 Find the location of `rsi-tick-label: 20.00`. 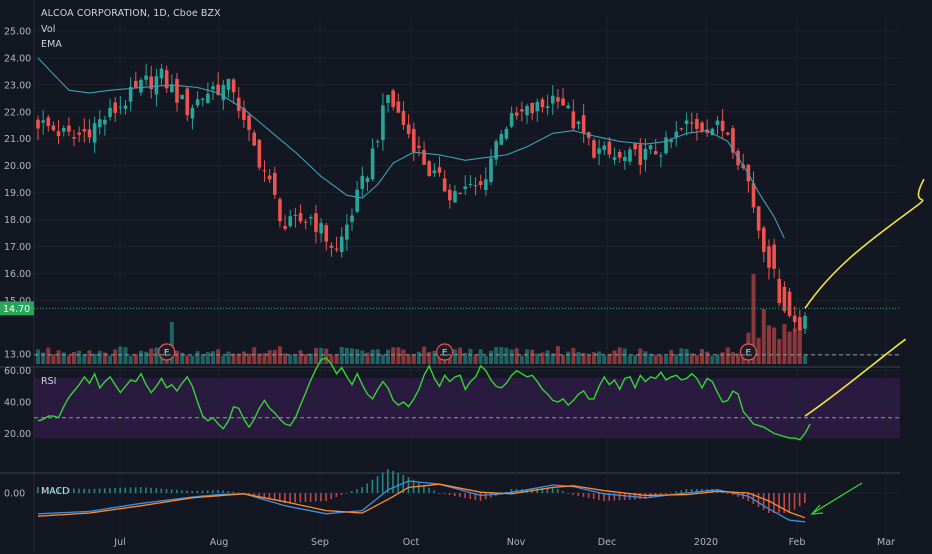

rsi-tick-label: 20.00 is located at coordinates (17, 434).